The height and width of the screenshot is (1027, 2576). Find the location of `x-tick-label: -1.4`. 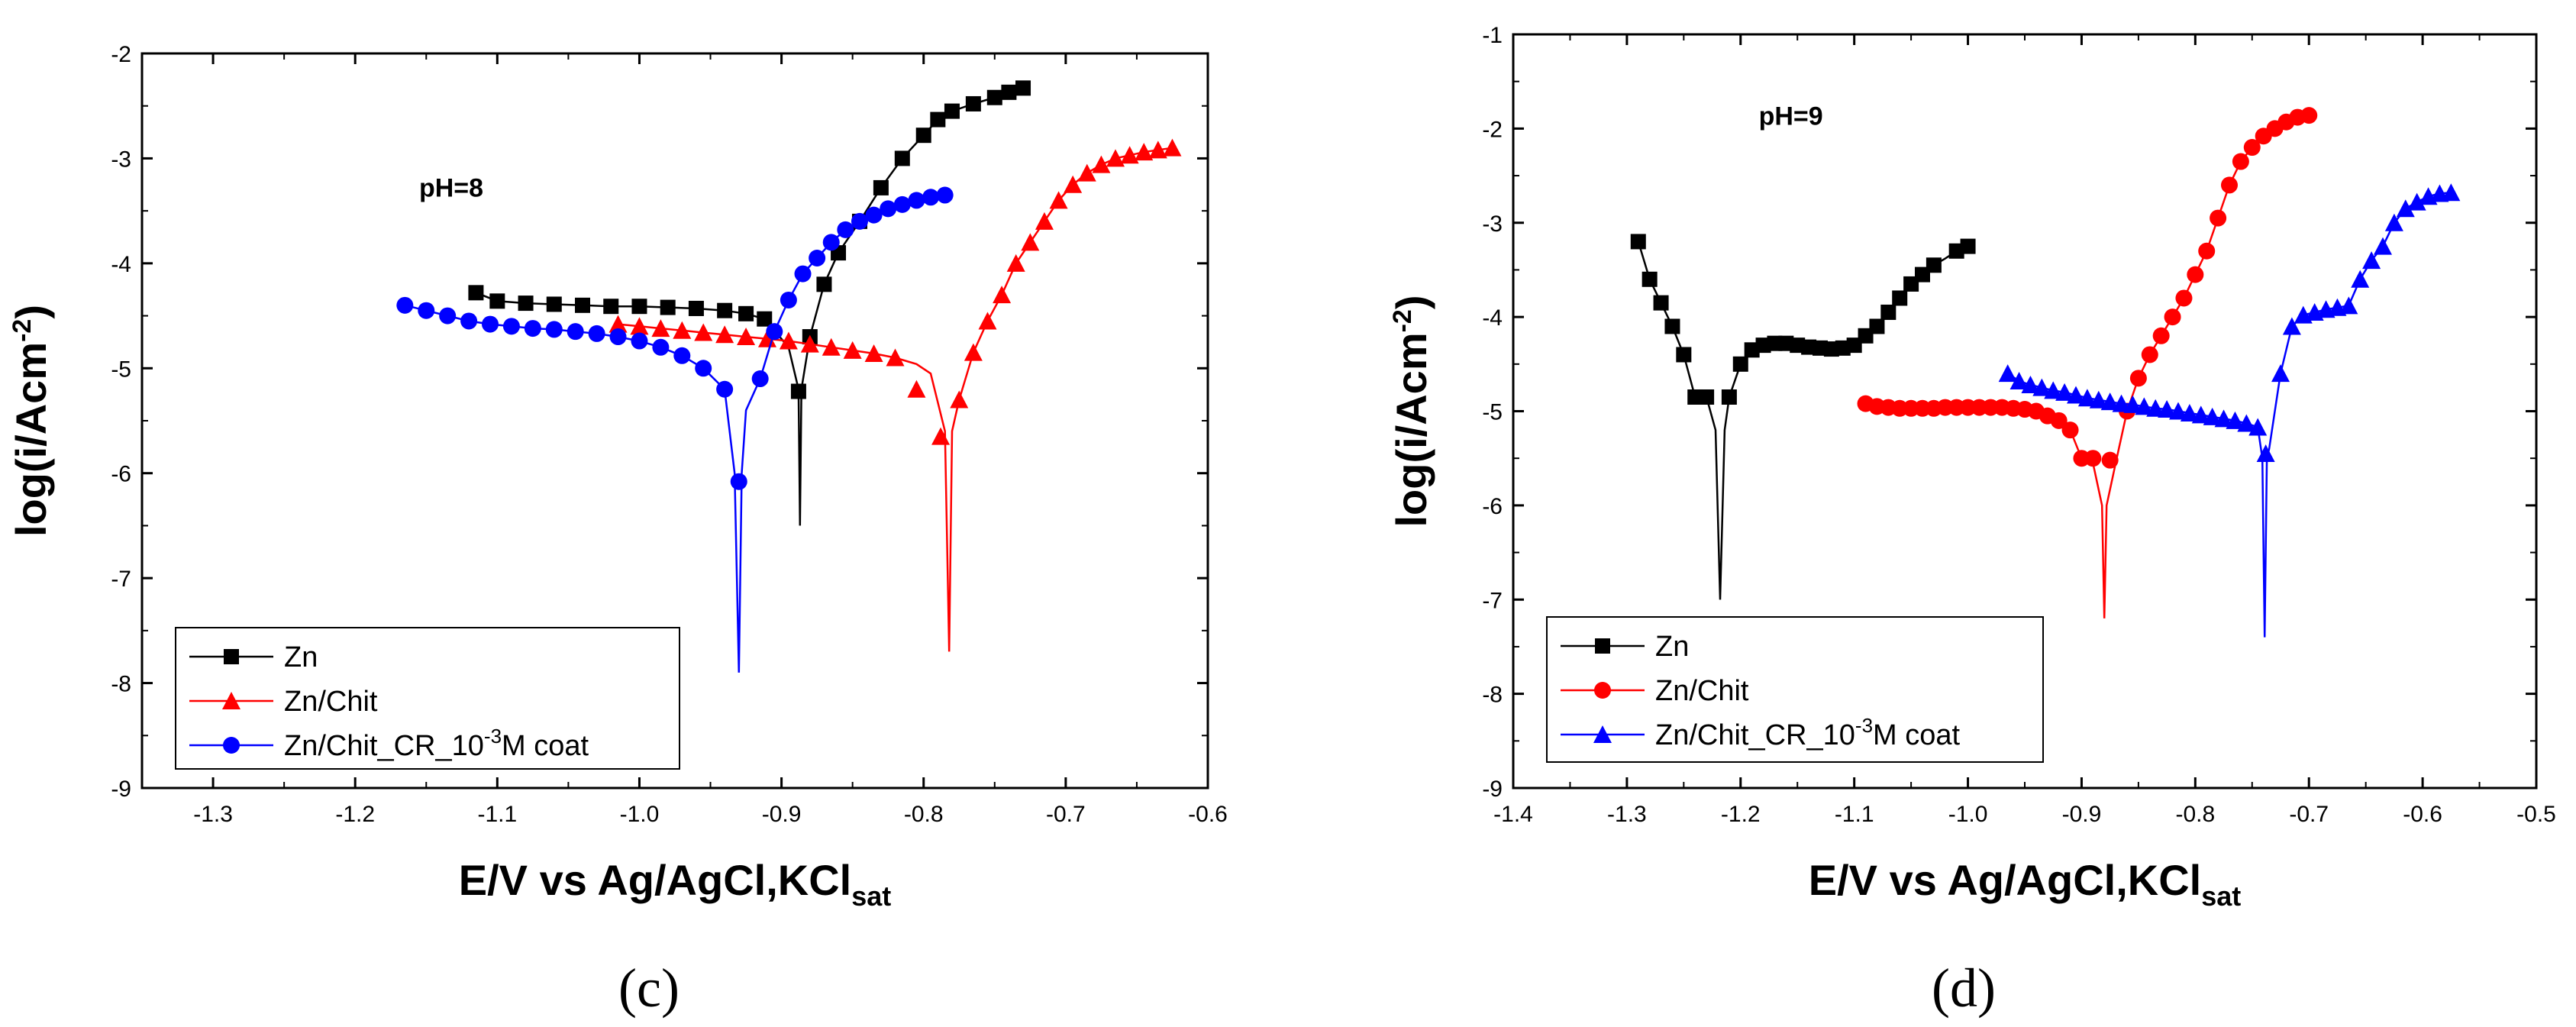

x-tick-label: -1.4 is located at coordinates (1513, 814).